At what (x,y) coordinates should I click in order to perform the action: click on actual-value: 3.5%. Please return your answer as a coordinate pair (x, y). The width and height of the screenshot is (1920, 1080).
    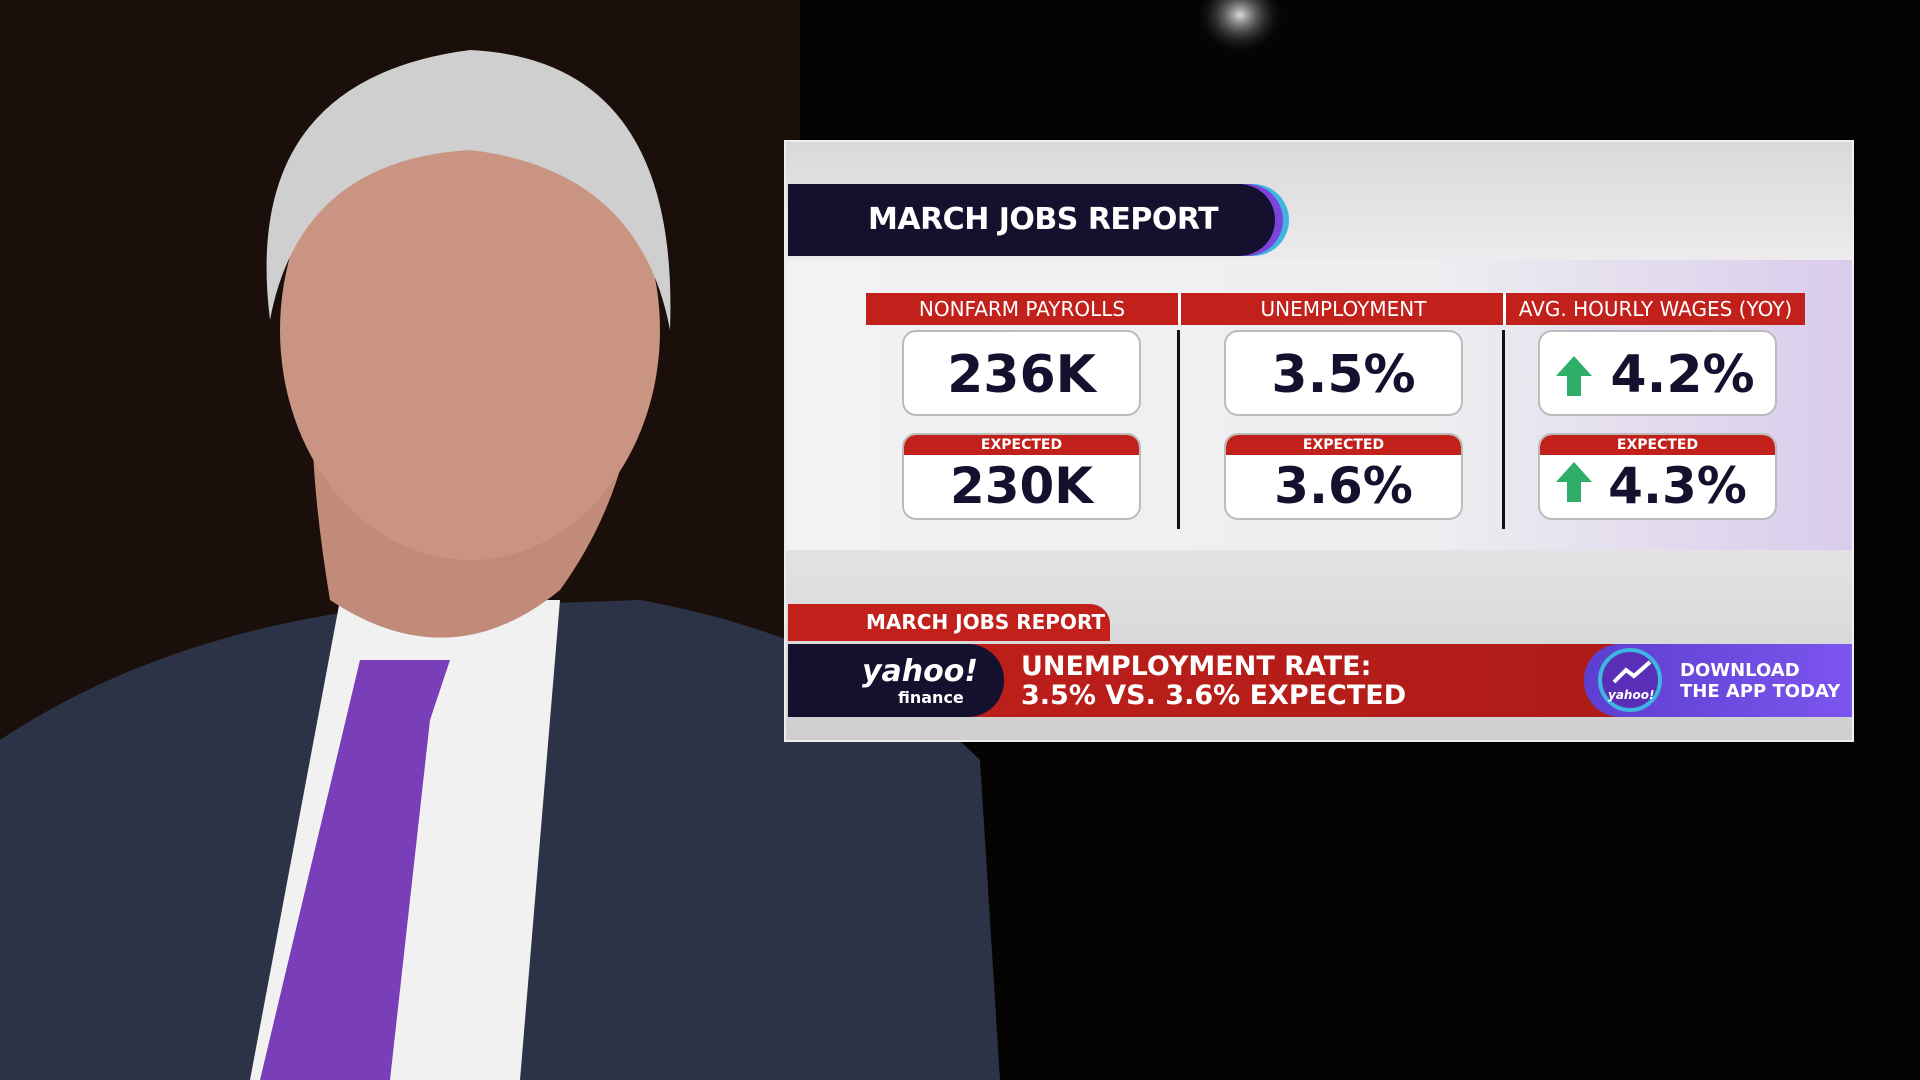
    Looking at the image, I should click on (1343, 373).